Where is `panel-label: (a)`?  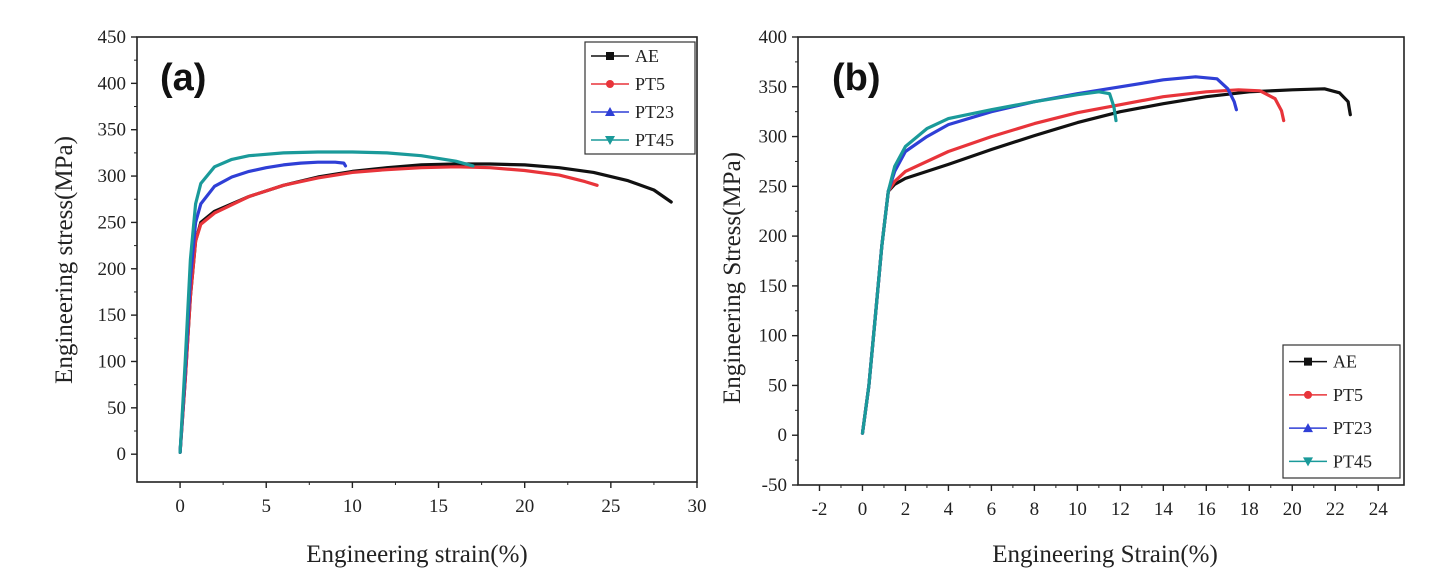 panel-label: (a) is located at coordinates (183, 78).